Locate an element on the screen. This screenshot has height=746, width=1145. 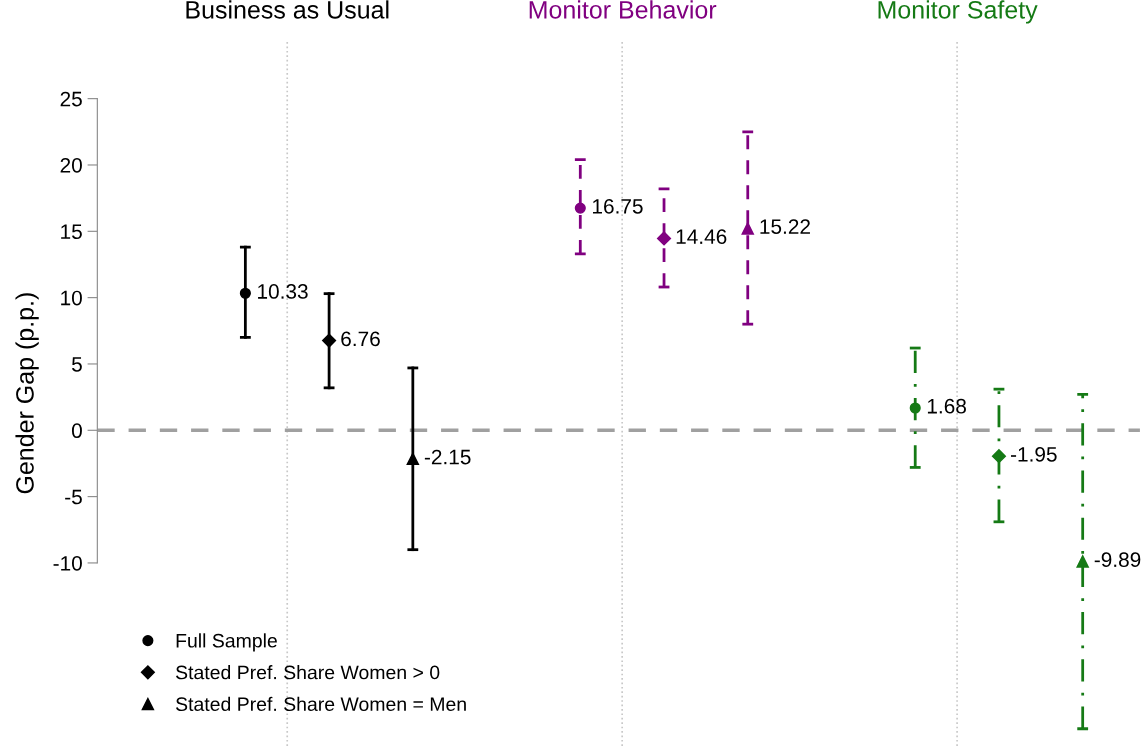
y-tick-label: 10 is located at coordinates (71, 298).